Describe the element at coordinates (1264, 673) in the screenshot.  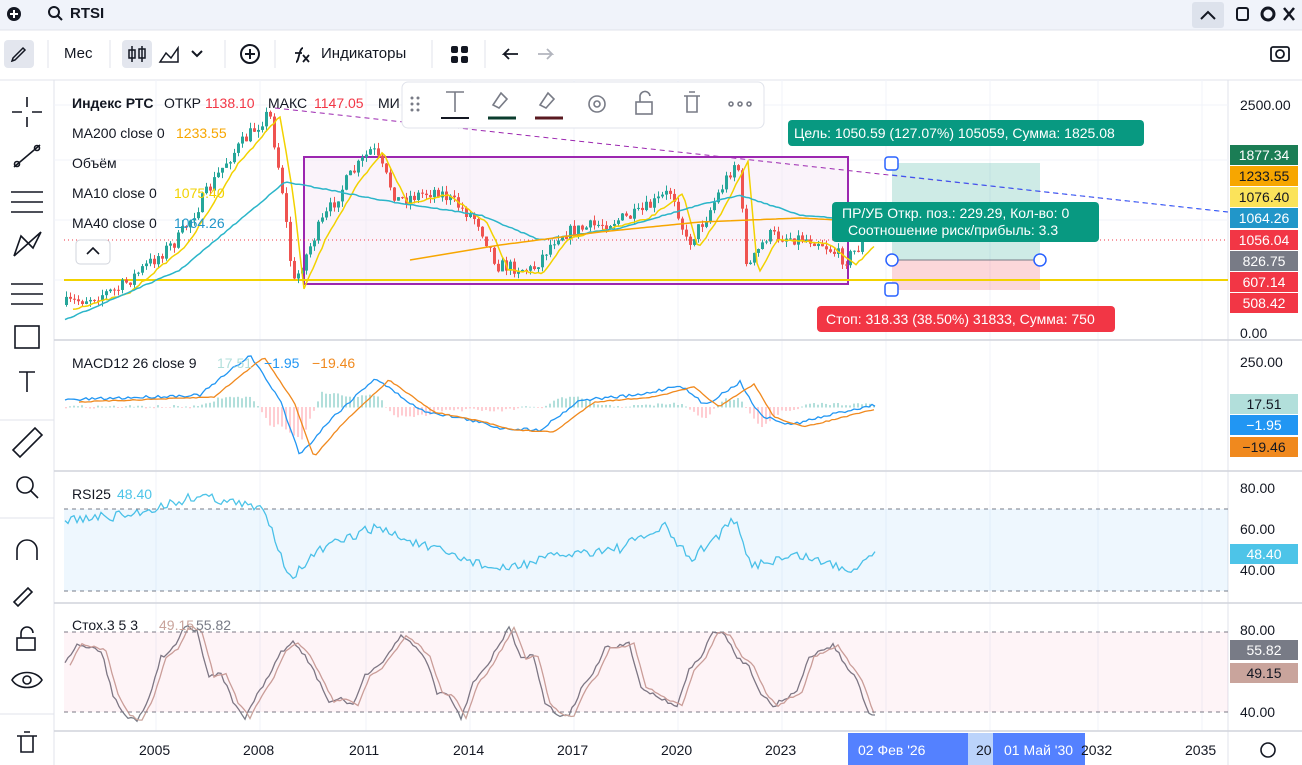
I see `stoch-badge: 49.15` at that location.